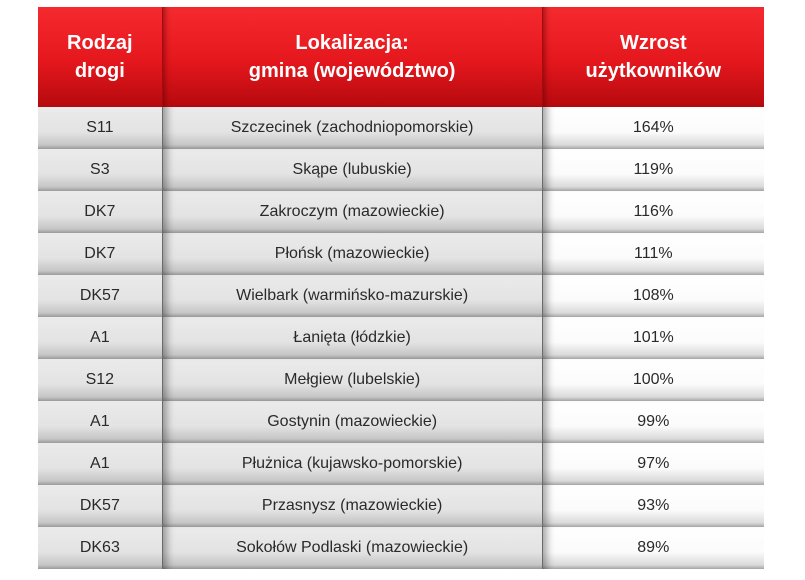 This screenshot has width=805, height=580. Describe the element at coordinates (652, 380) in the screenshot. I see `growth-cell: 100%` at that location.